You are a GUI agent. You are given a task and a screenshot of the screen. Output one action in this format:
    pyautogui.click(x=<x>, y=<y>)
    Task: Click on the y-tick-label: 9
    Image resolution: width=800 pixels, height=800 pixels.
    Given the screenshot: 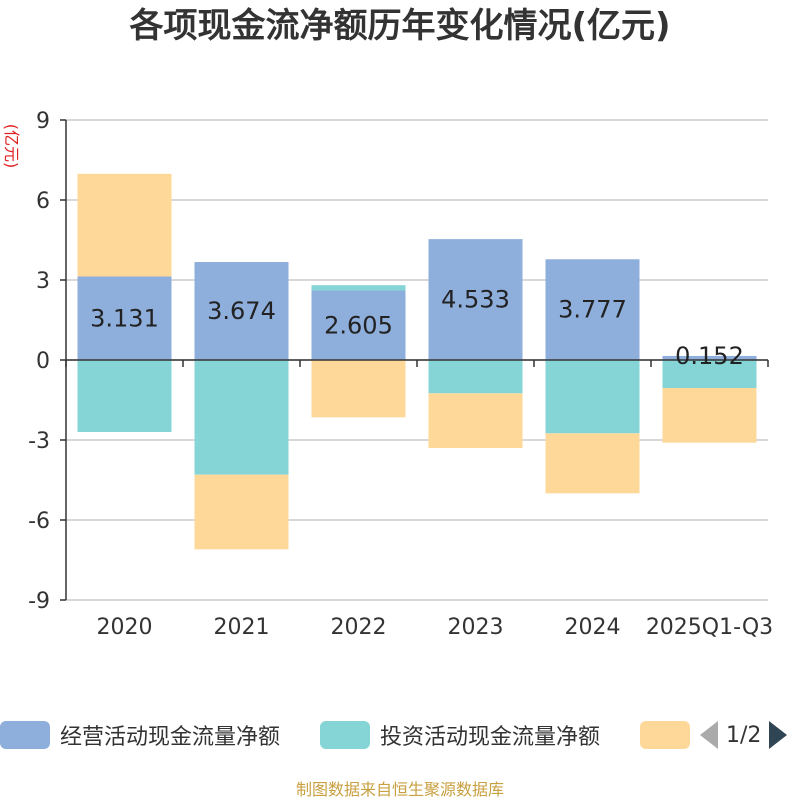 What is the action you would take?
    pyautogui.click(x=43, y=121)
    